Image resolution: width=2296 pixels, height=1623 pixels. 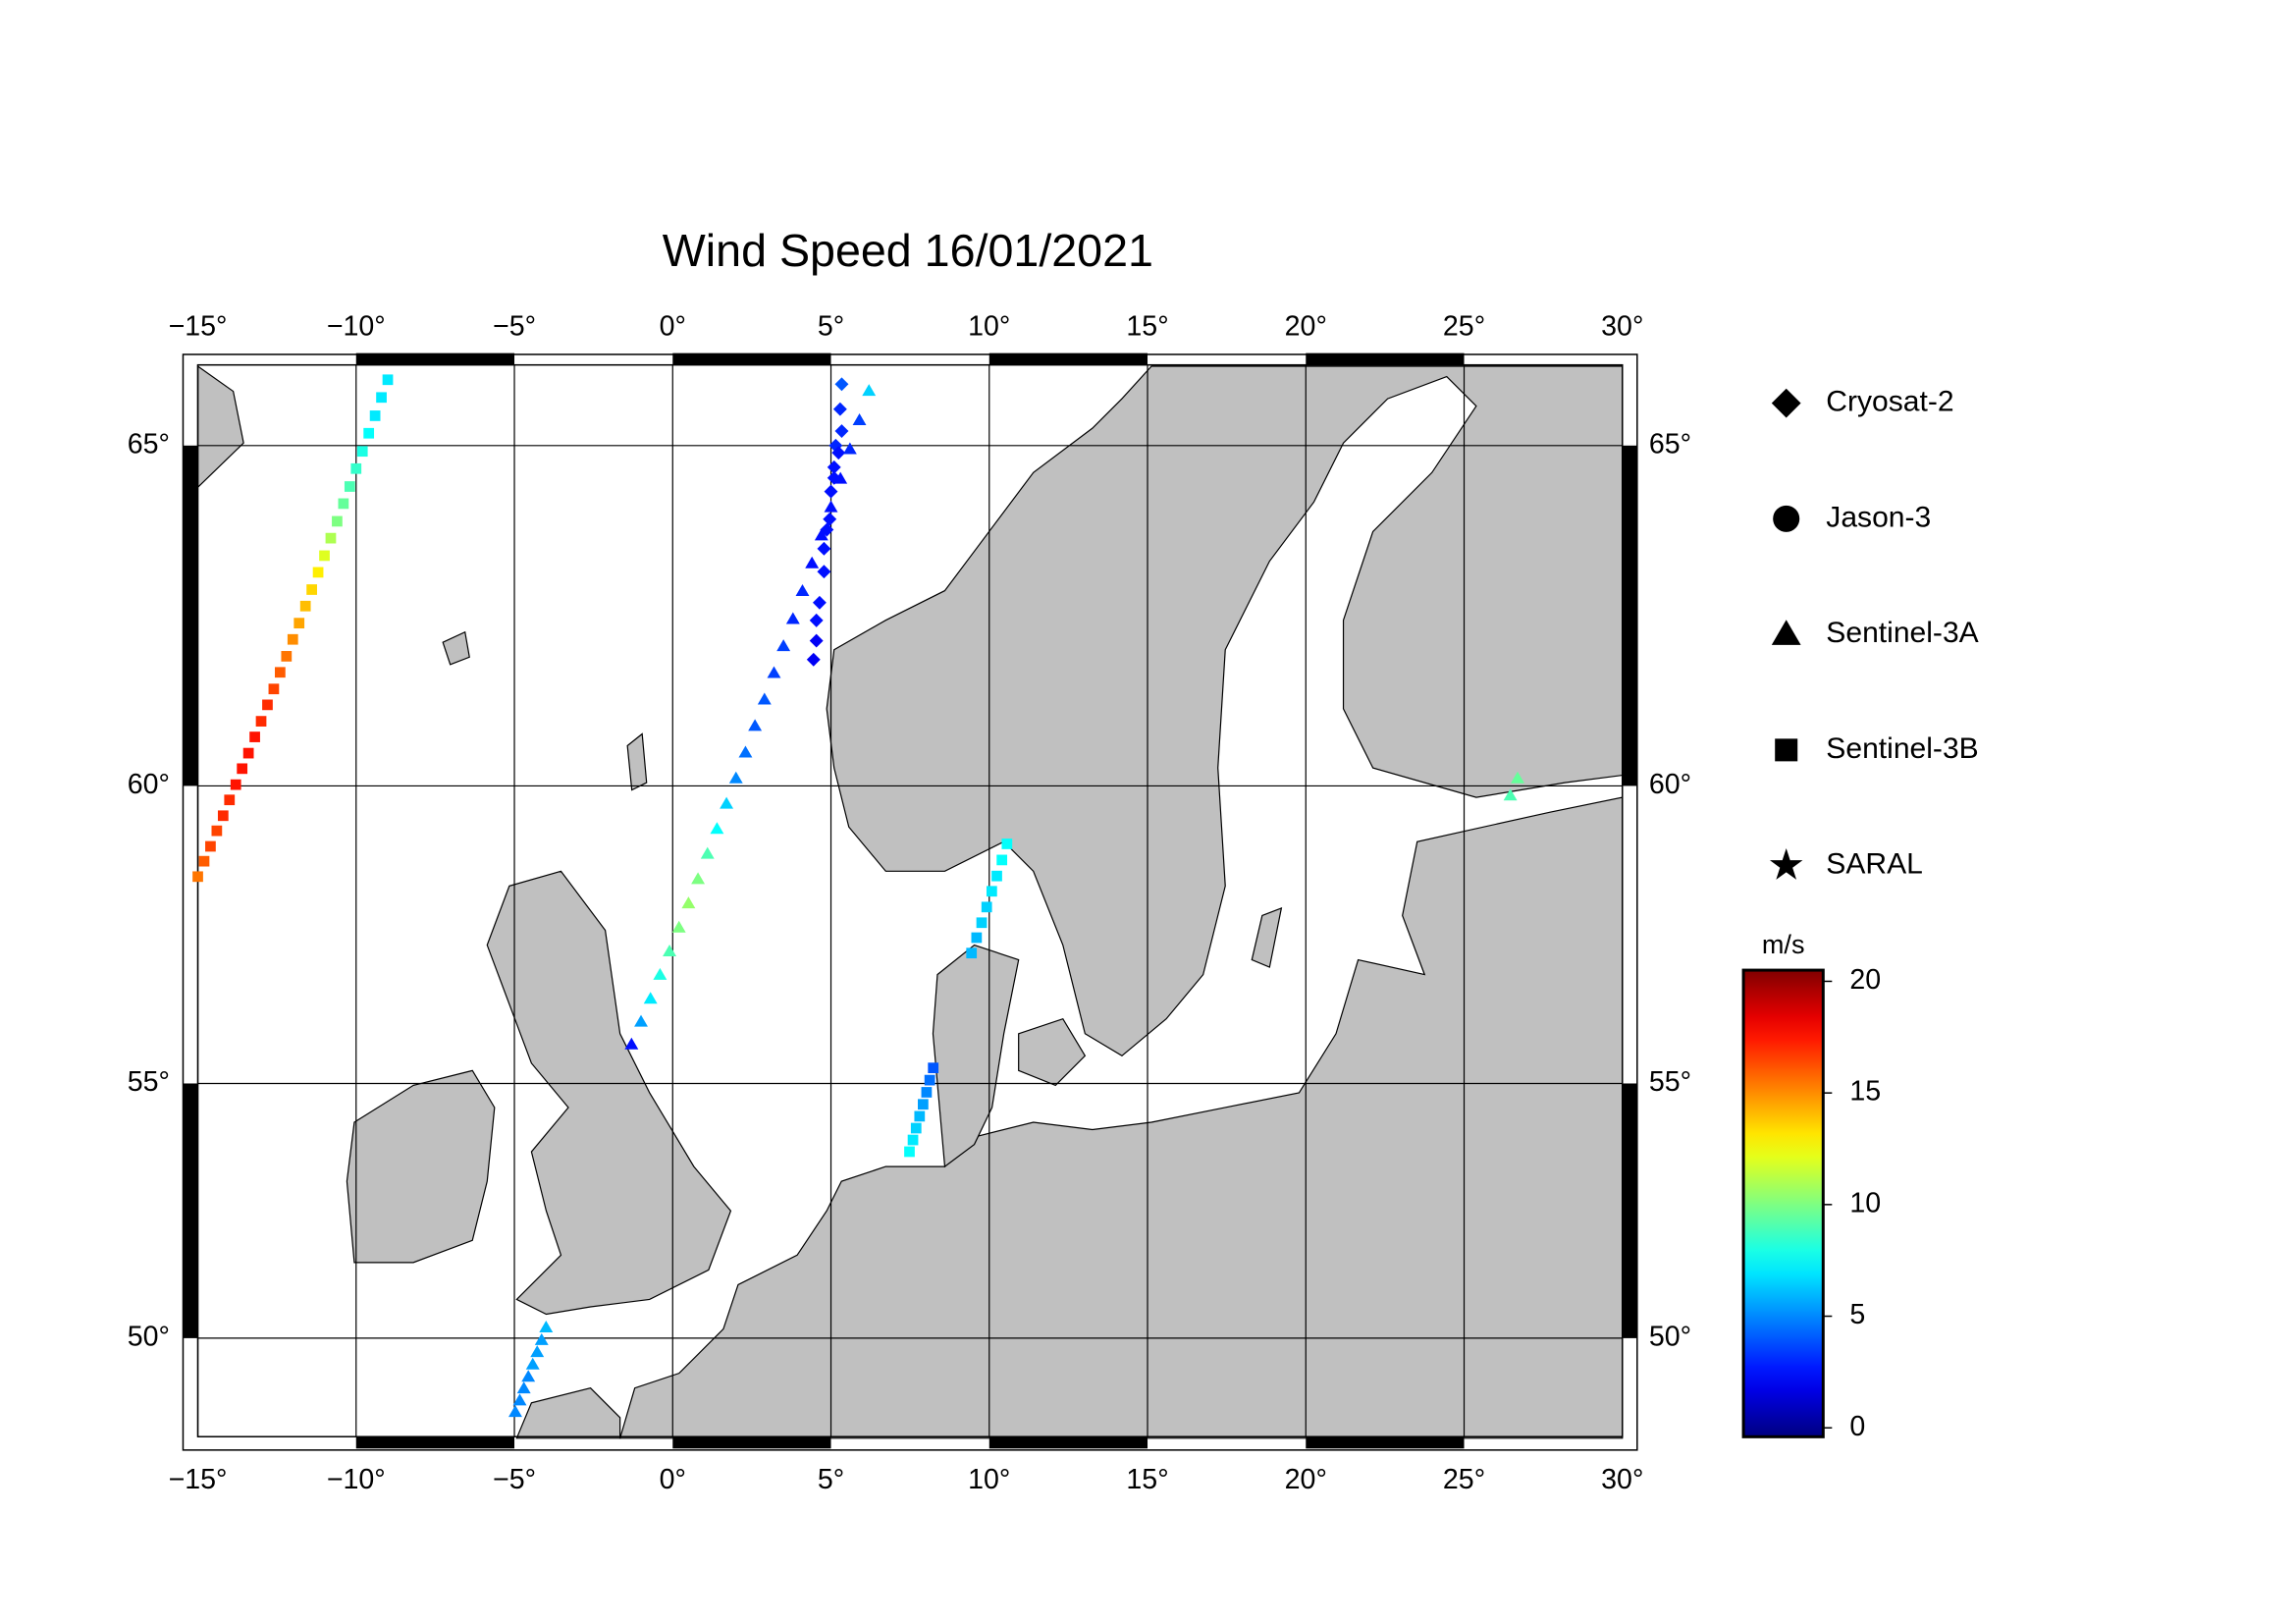 What do you see at coordinates (1670, 1082) in the screenshot?
I see `y-tick-label: 55°` at bounding box center [1670, 1082].